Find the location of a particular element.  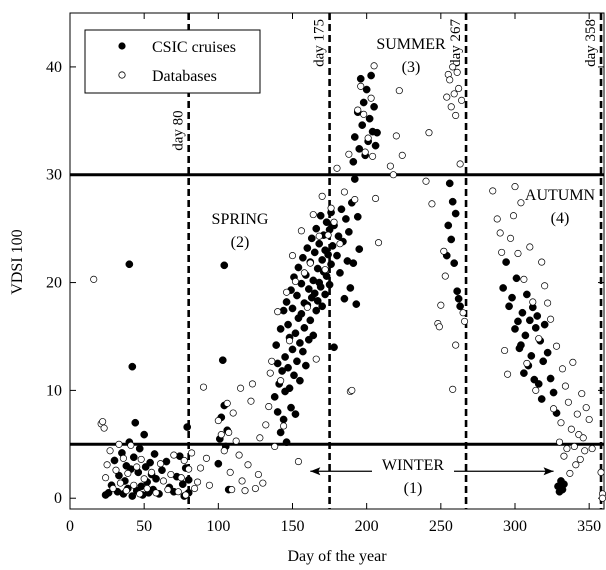

x-tick-label: 300 is located at coordinates (515, 526).